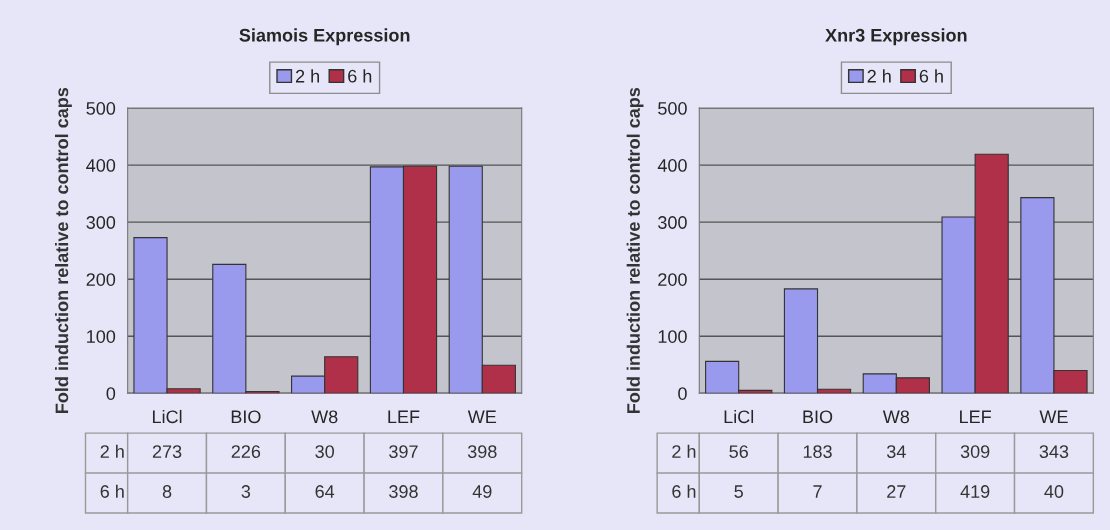 This screenshot has height=530, width=1110. Describe the element at coordinates (167, 451) in the screenshot. I see `data-label: 273` at that location.